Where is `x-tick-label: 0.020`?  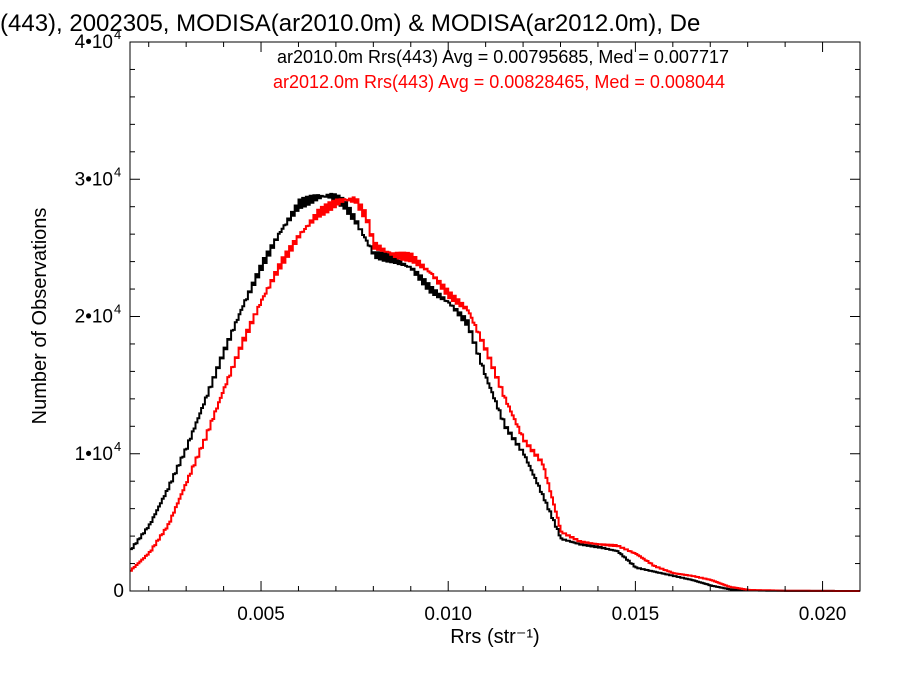
x-tick-label: 0.020 is located at coordinates (823, 614).